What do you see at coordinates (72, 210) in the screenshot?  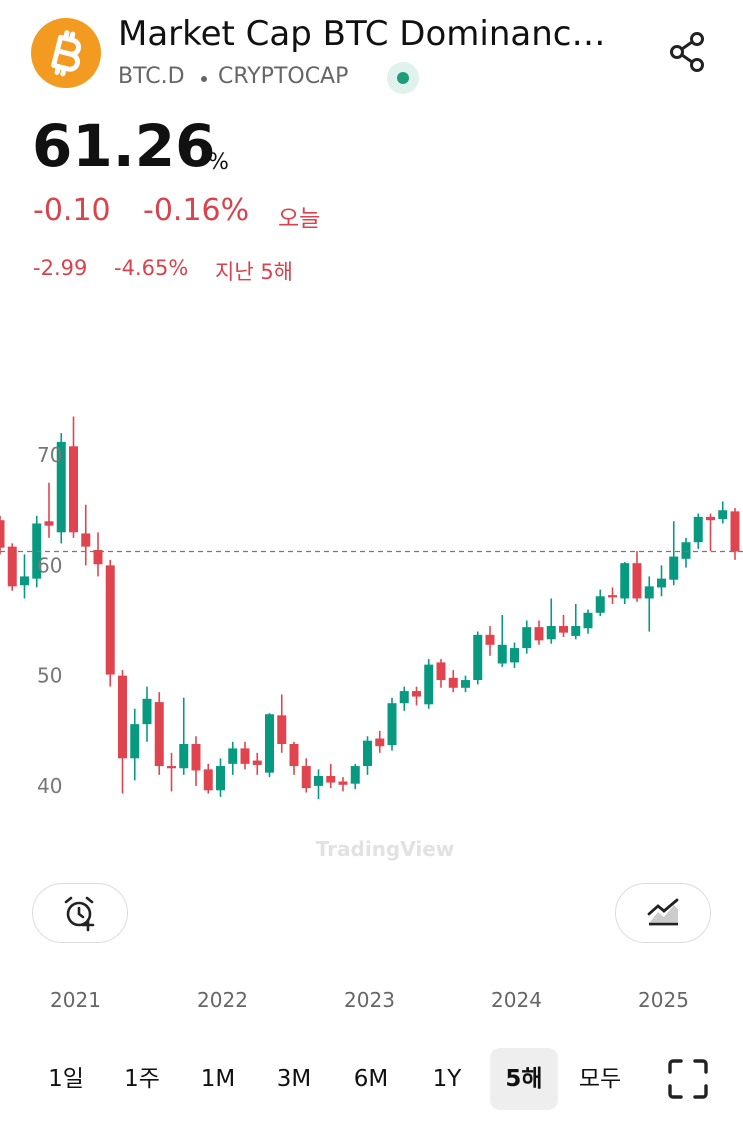 I see `change-today: -0.10` at bounding box center [72, 210].